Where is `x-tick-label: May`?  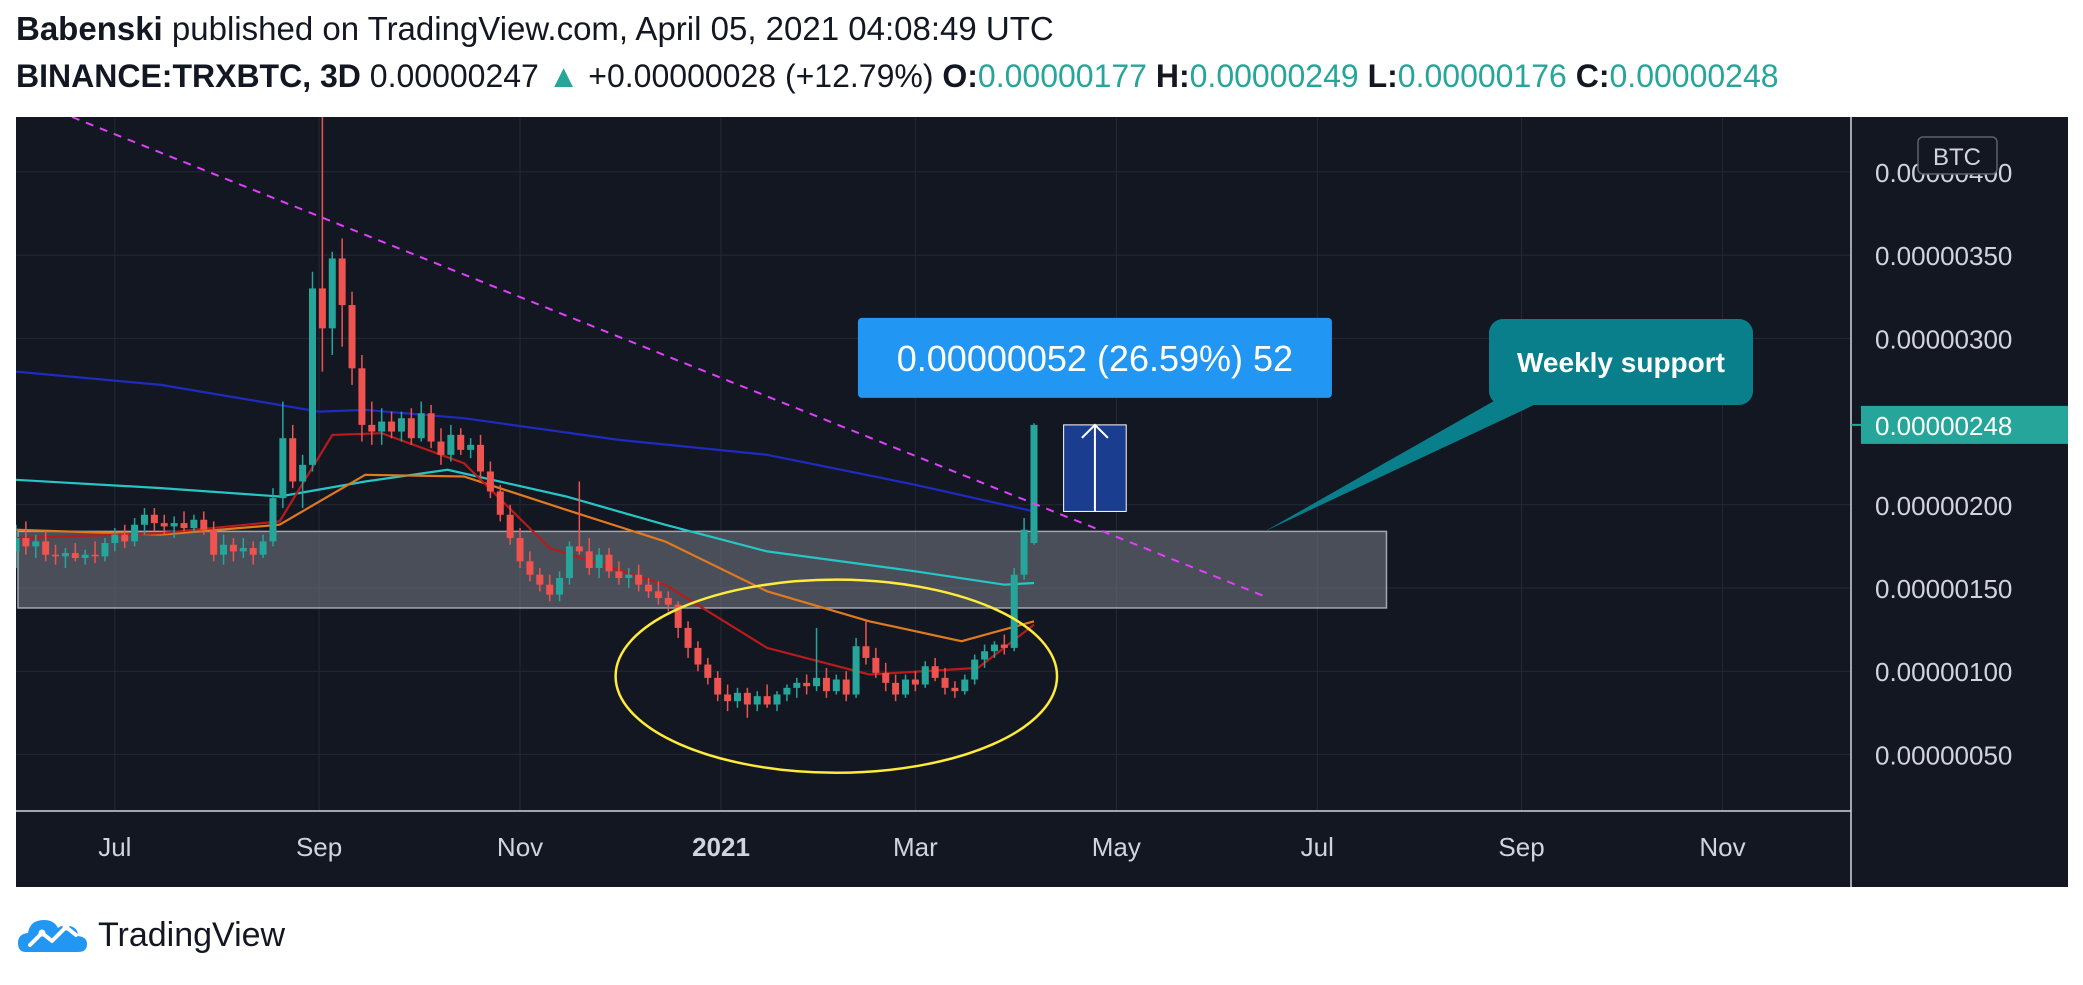
x-tick-label: May is located at coordinates (1116, 847).